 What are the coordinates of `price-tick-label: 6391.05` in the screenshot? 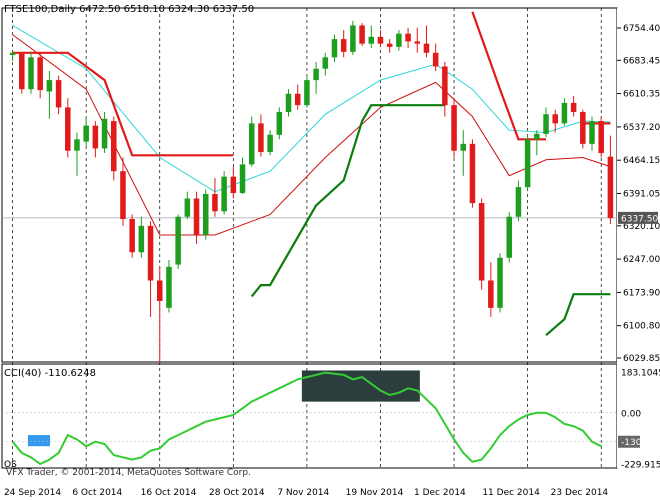 It's located at (641, 194).